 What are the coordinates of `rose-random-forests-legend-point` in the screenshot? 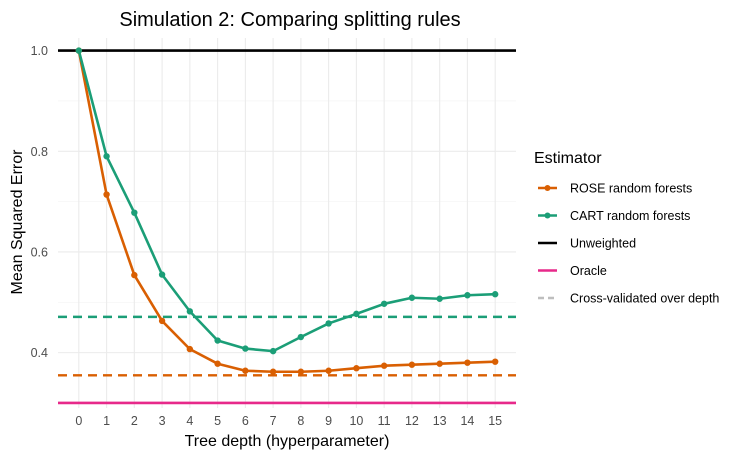 It's located at (547, 188).